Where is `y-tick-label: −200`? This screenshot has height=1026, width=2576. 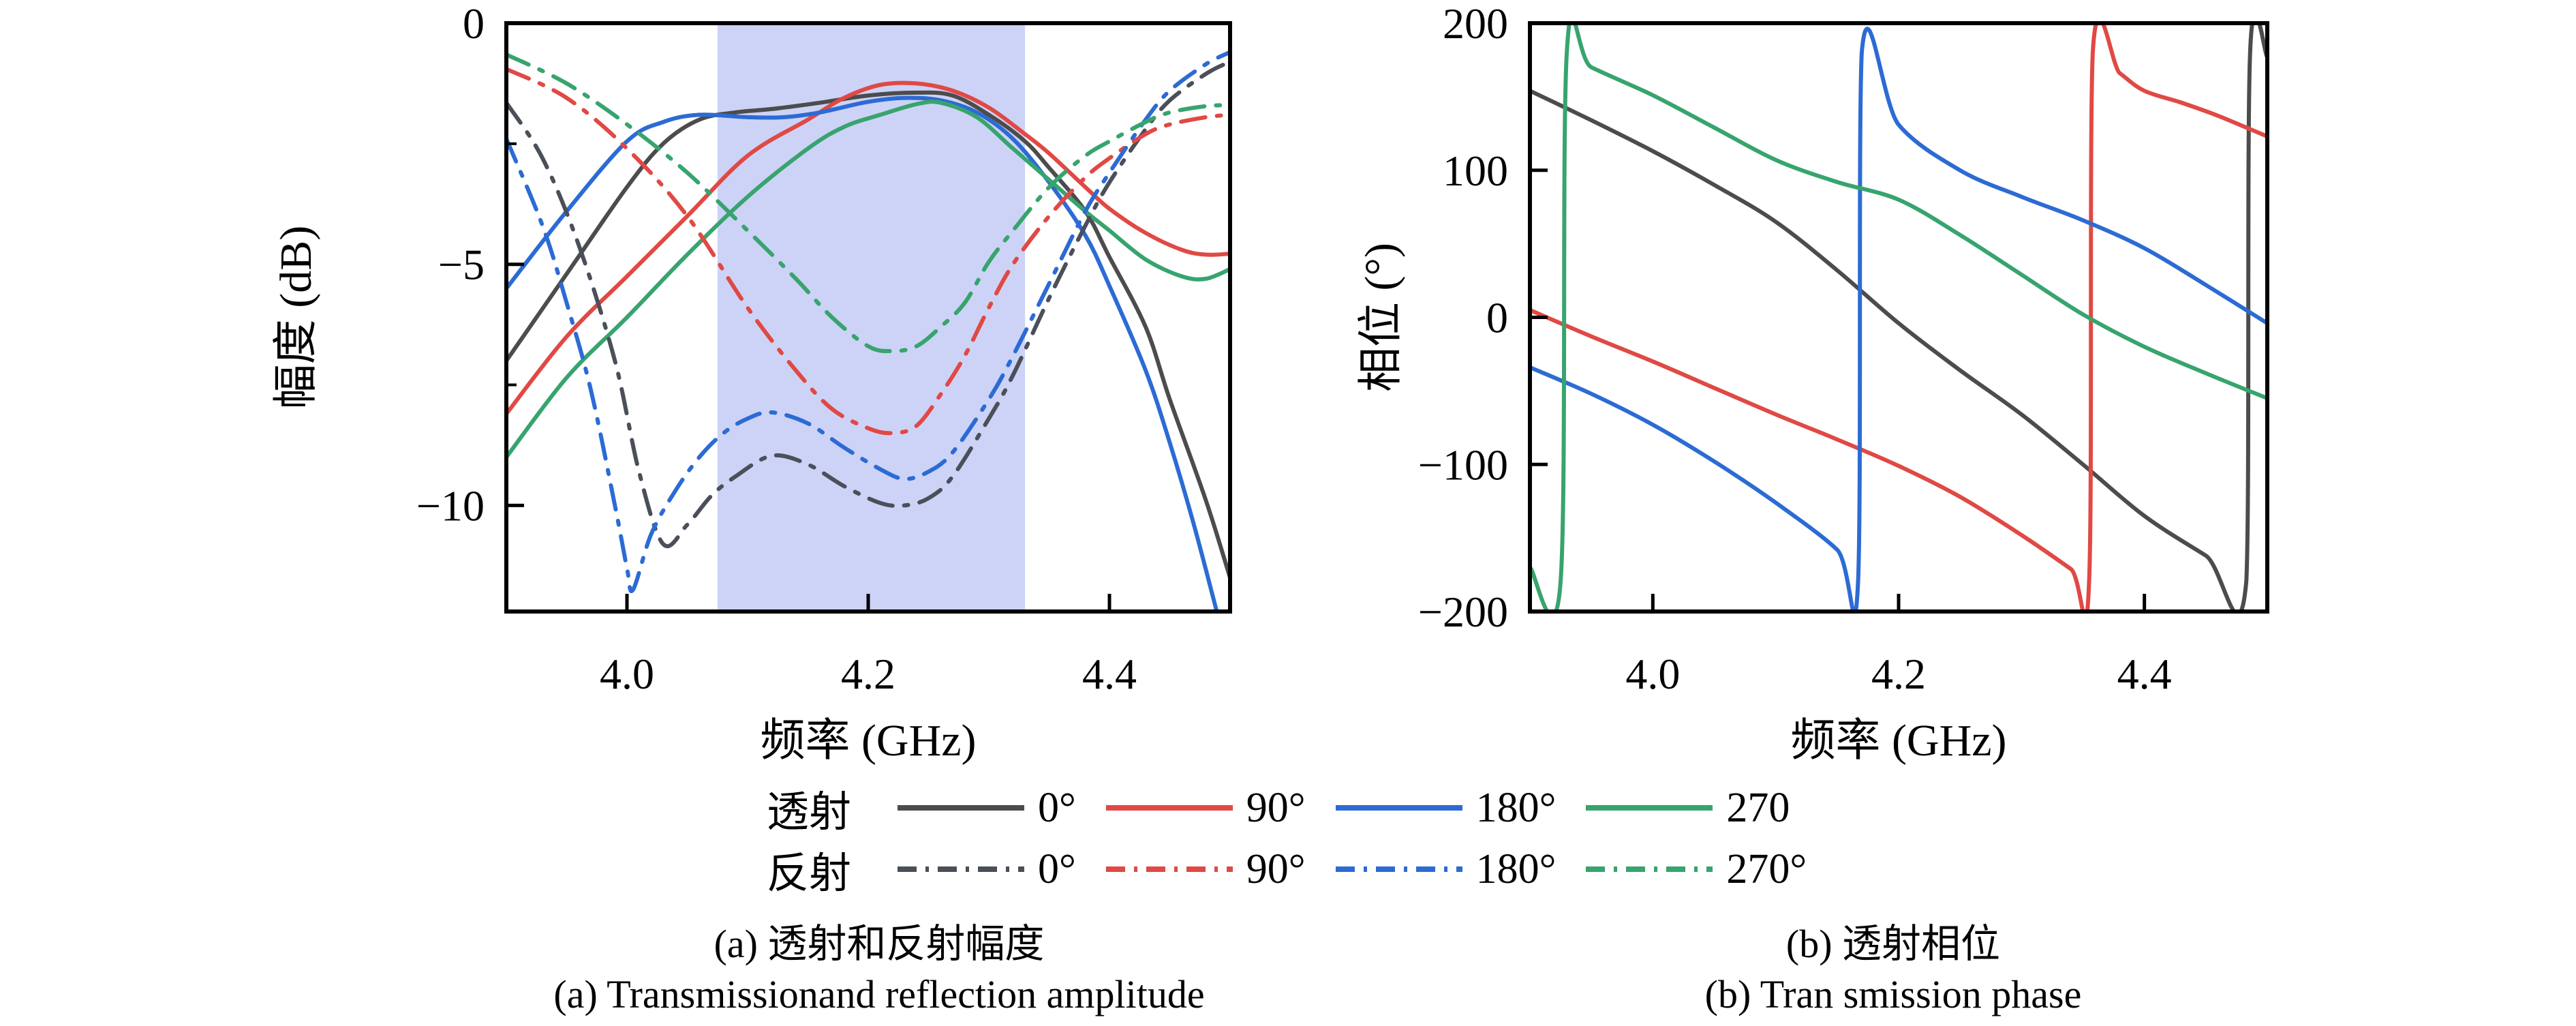 y-tick-label: −200 is located at coordinates (1463, 612).